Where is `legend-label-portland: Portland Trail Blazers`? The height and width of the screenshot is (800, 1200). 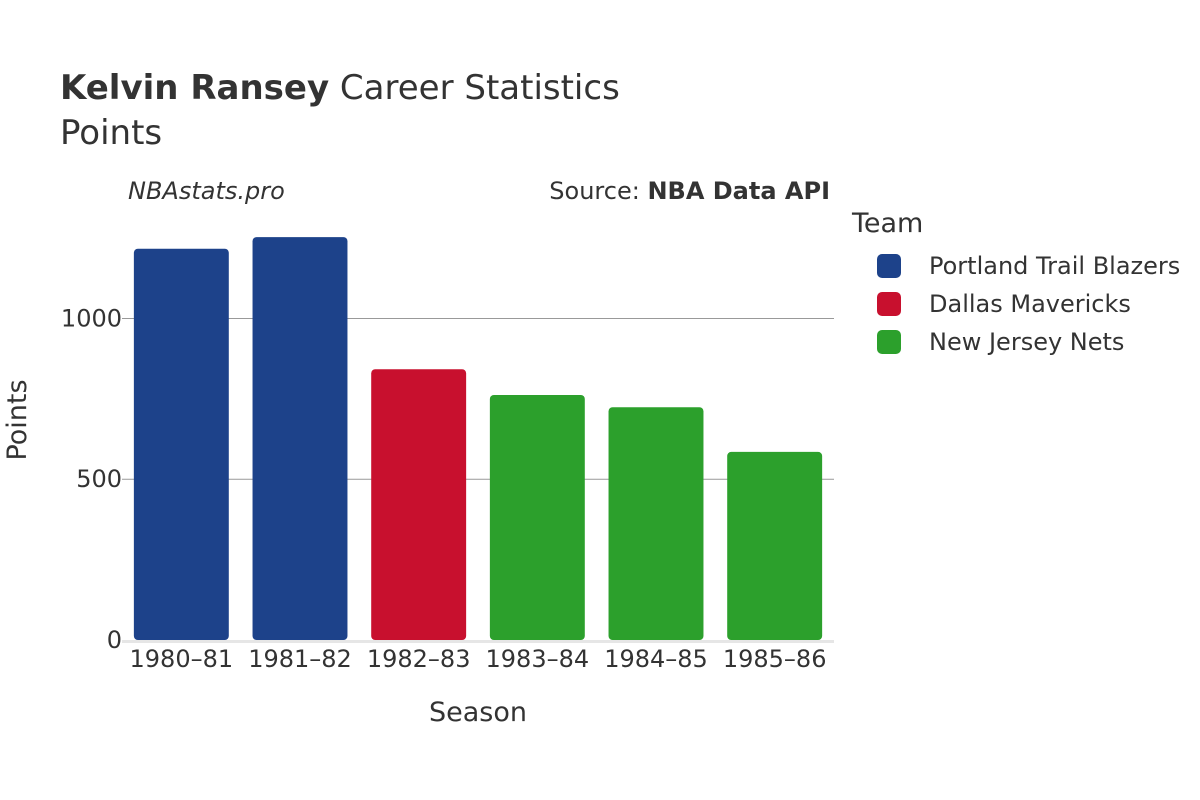 legend-label-portland: Portland Trail Blazers is located at coordinates (1055, 266).